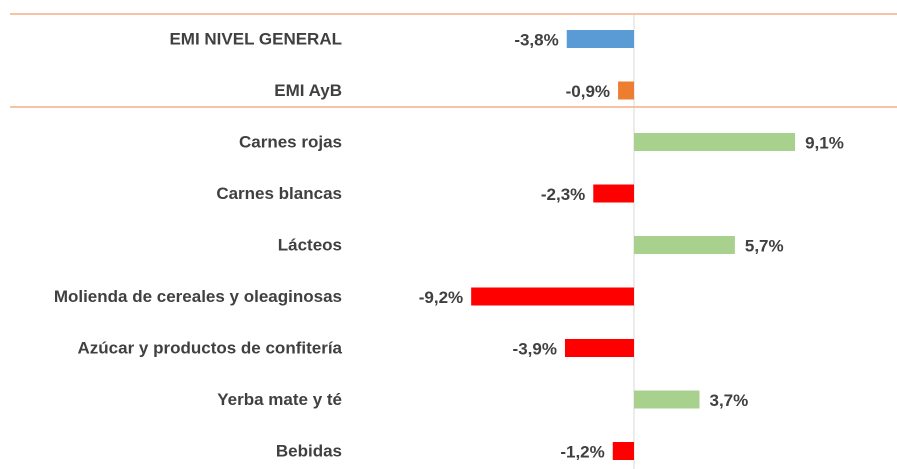 The height and width of the screenshot is (469, 897). What do you see at coordinates (279, 193) in the screenshot?
I see `category-label: Carnes blancas` at bounding box center [279, 193].